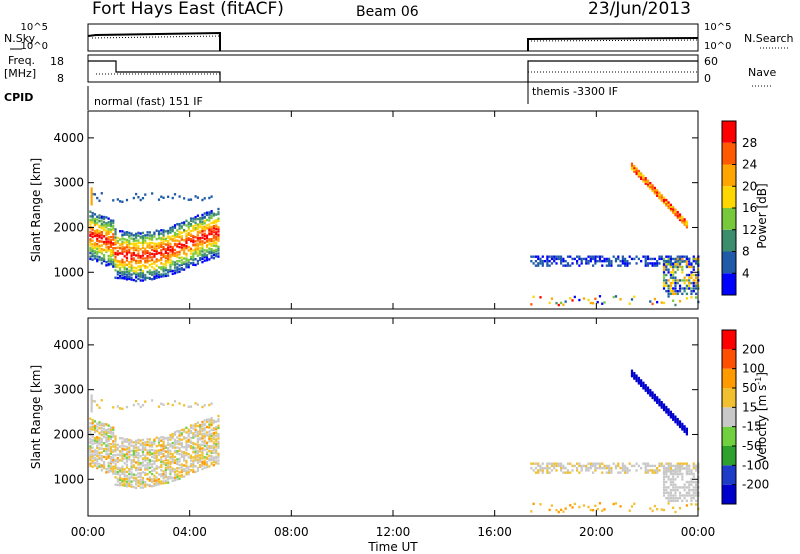 This screenshot has width=800, height=554. Describe the element at coordinates (34, 46) in the screenshot. I see `noise-left-tick-bottom: 10^0` at that location.